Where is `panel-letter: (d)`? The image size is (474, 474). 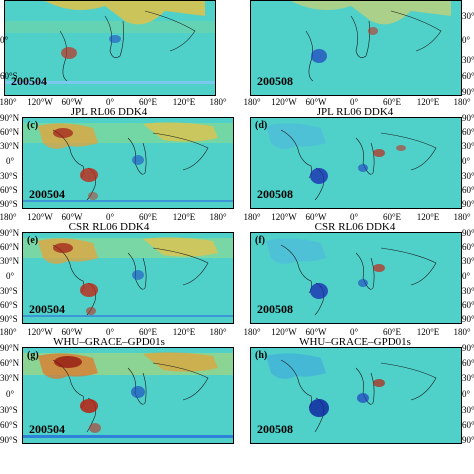 panel-letter: (d) is located at coordinates (261, 125).